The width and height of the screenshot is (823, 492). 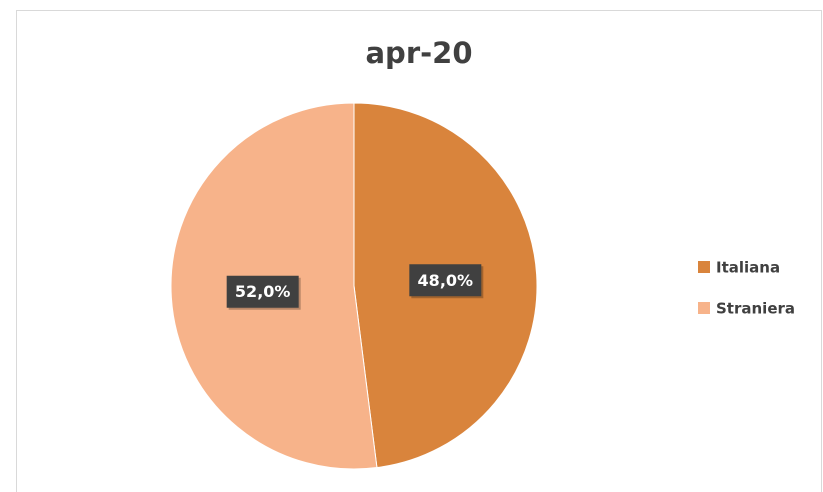 I want to click on legend-label: Straniera, so click(x=755, y=309).